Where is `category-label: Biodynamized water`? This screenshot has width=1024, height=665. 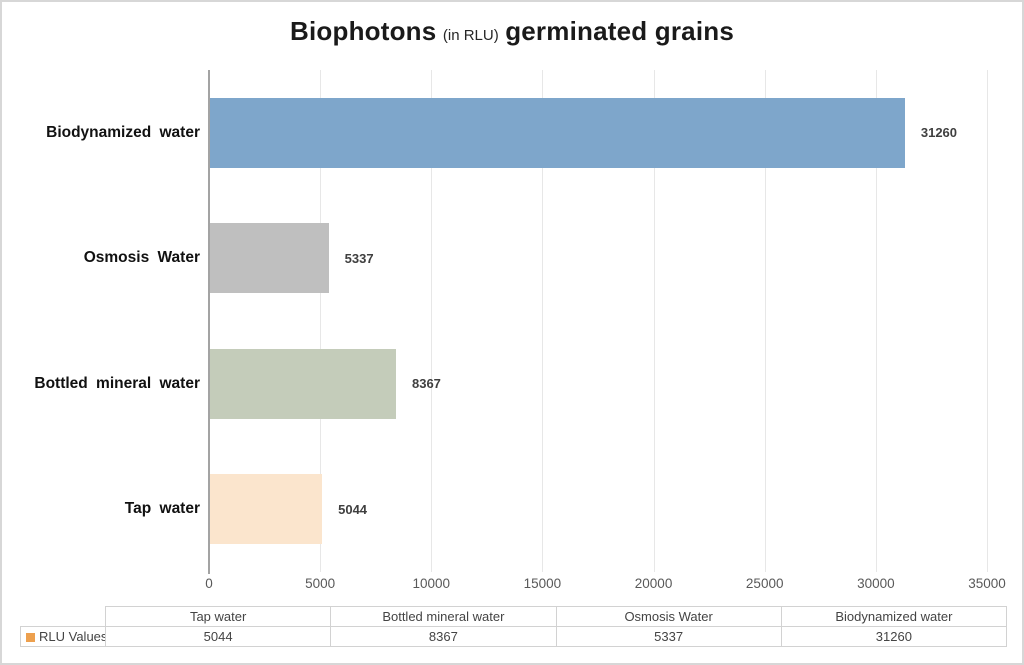
category-label: Biodynamized water is located at coordinates (123, 132).